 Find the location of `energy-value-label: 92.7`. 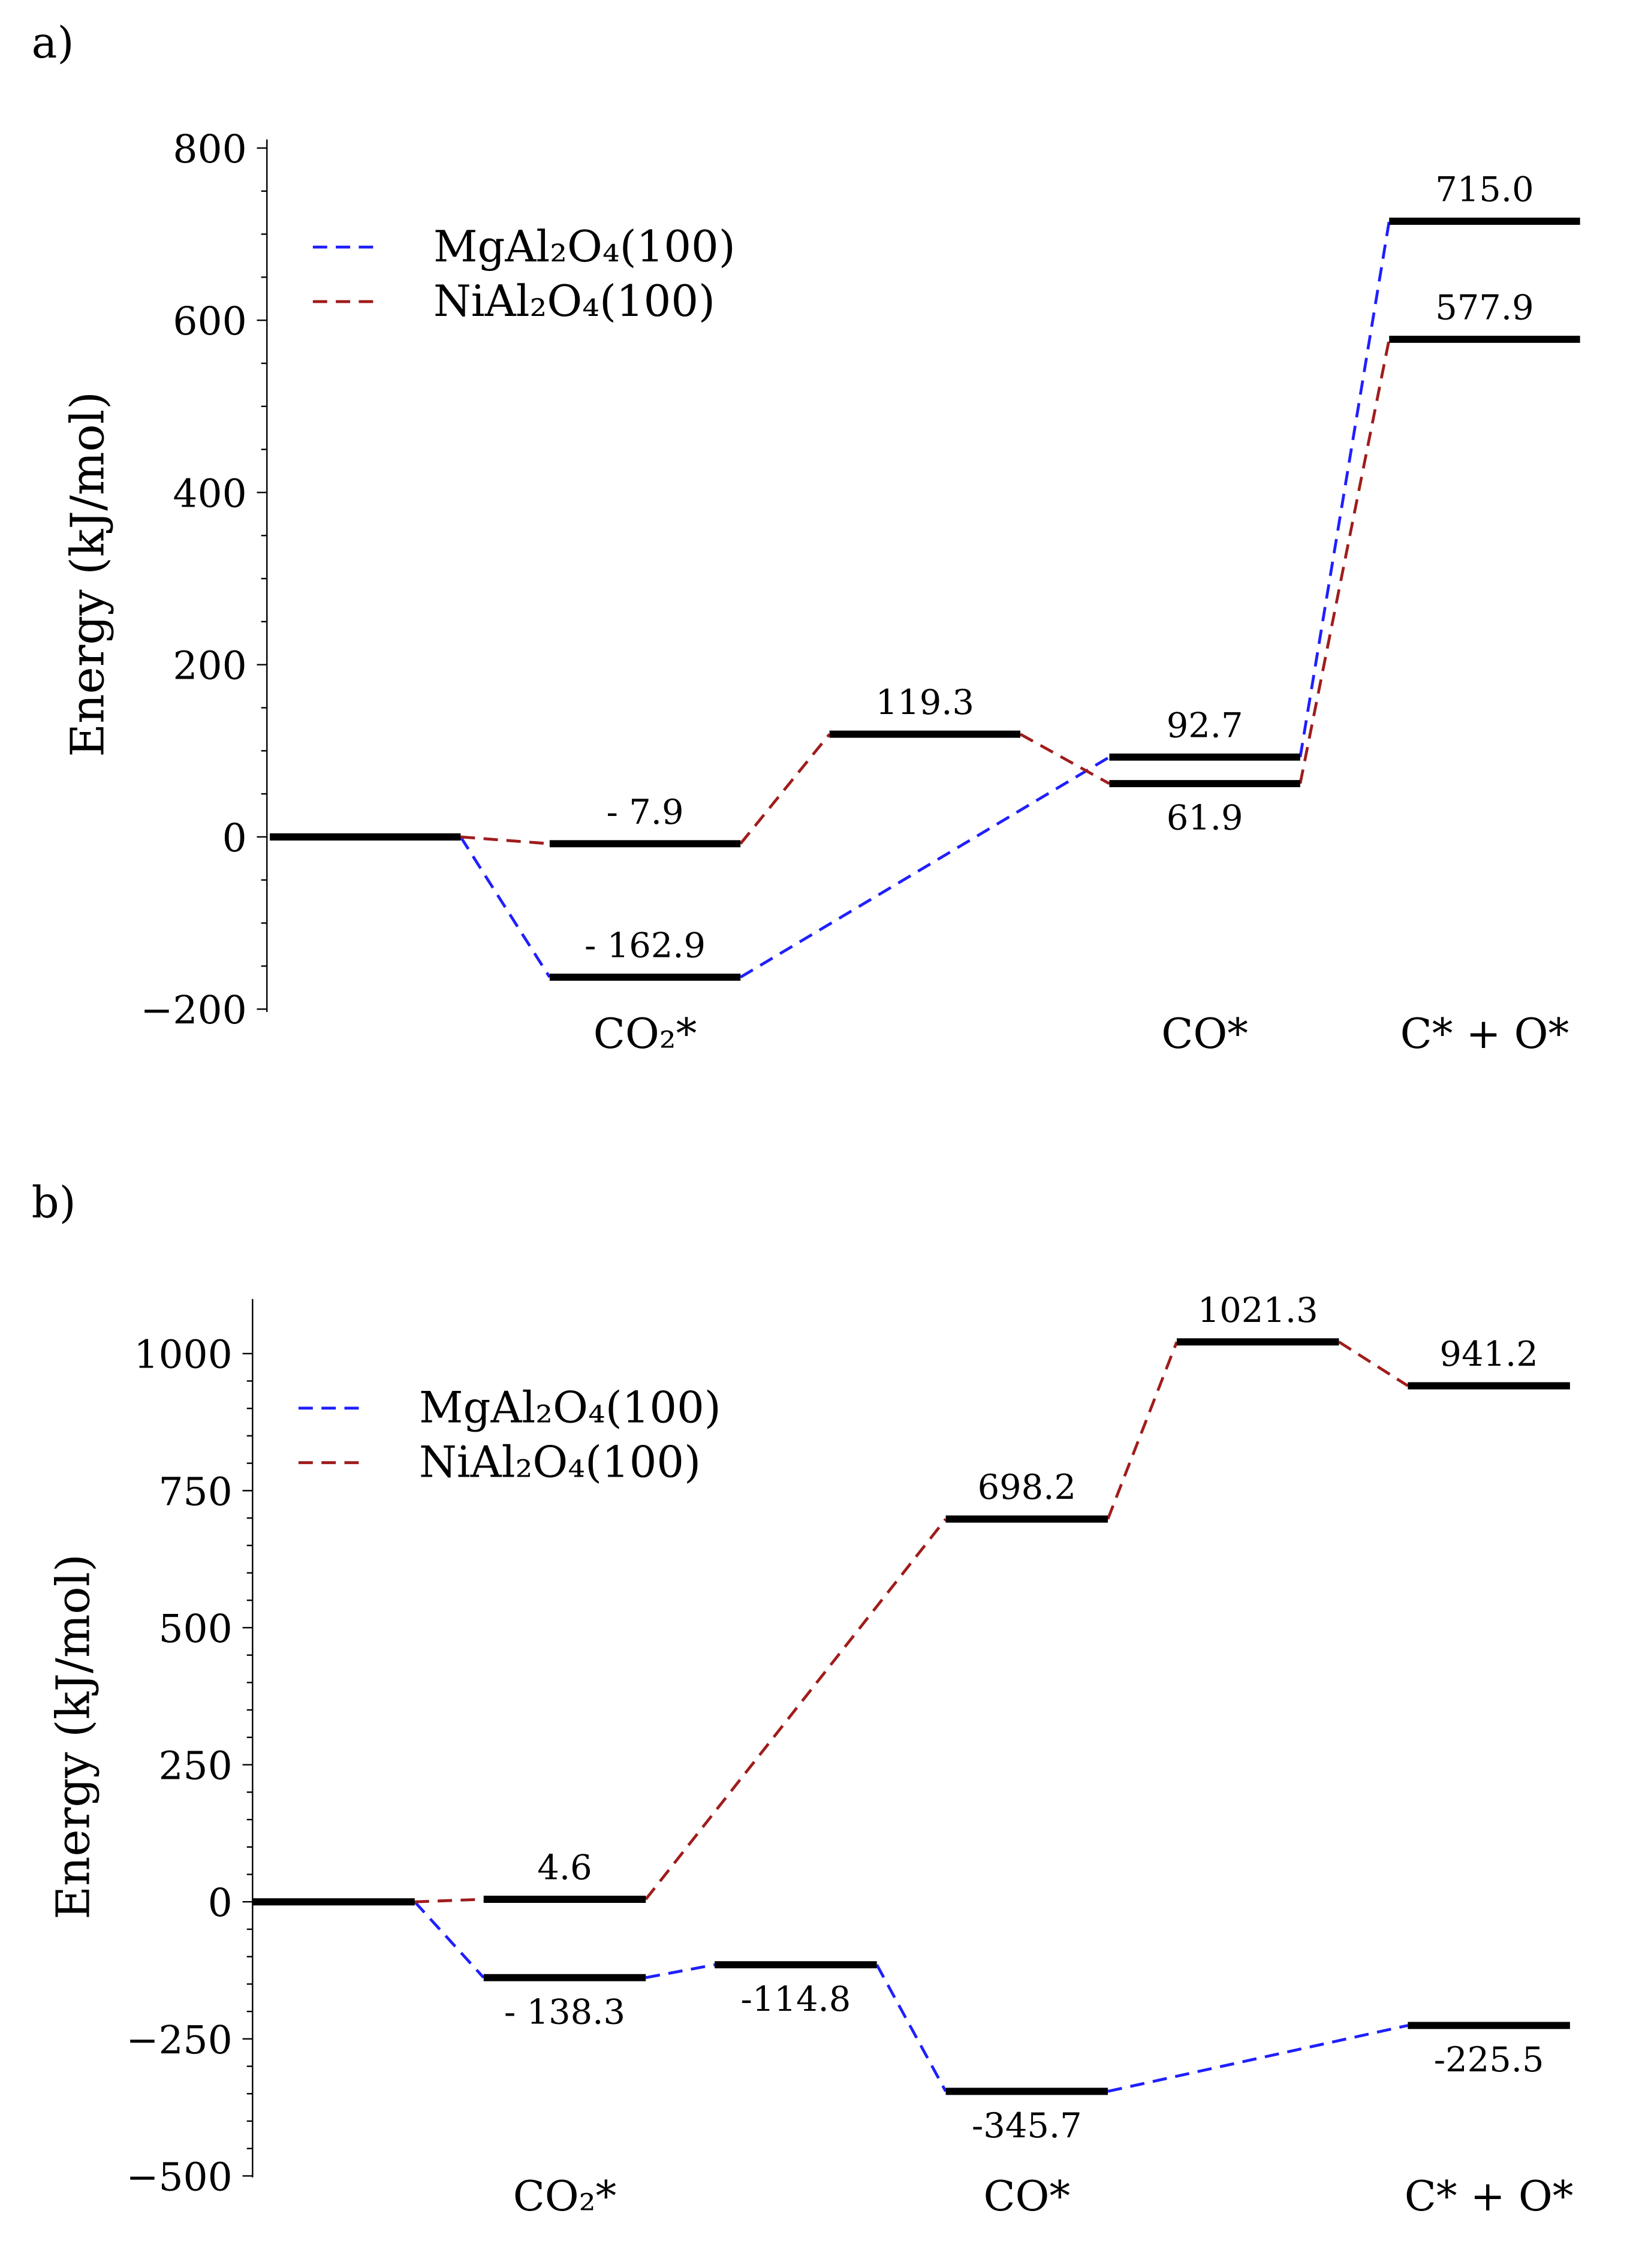

energy-value-label: 92.7 is located at coordinates (1205, 725).